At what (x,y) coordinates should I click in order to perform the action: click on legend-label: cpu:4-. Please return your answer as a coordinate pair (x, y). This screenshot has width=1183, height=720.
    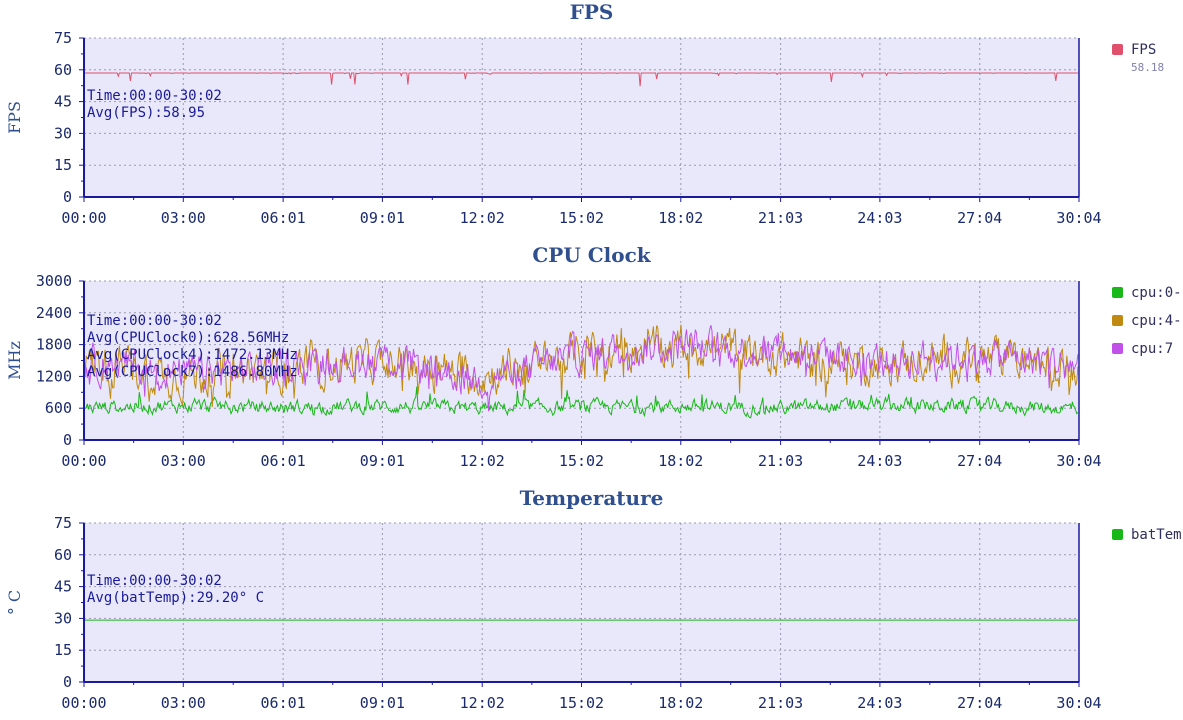
    Looking at the image, I should click on (1156, 321).